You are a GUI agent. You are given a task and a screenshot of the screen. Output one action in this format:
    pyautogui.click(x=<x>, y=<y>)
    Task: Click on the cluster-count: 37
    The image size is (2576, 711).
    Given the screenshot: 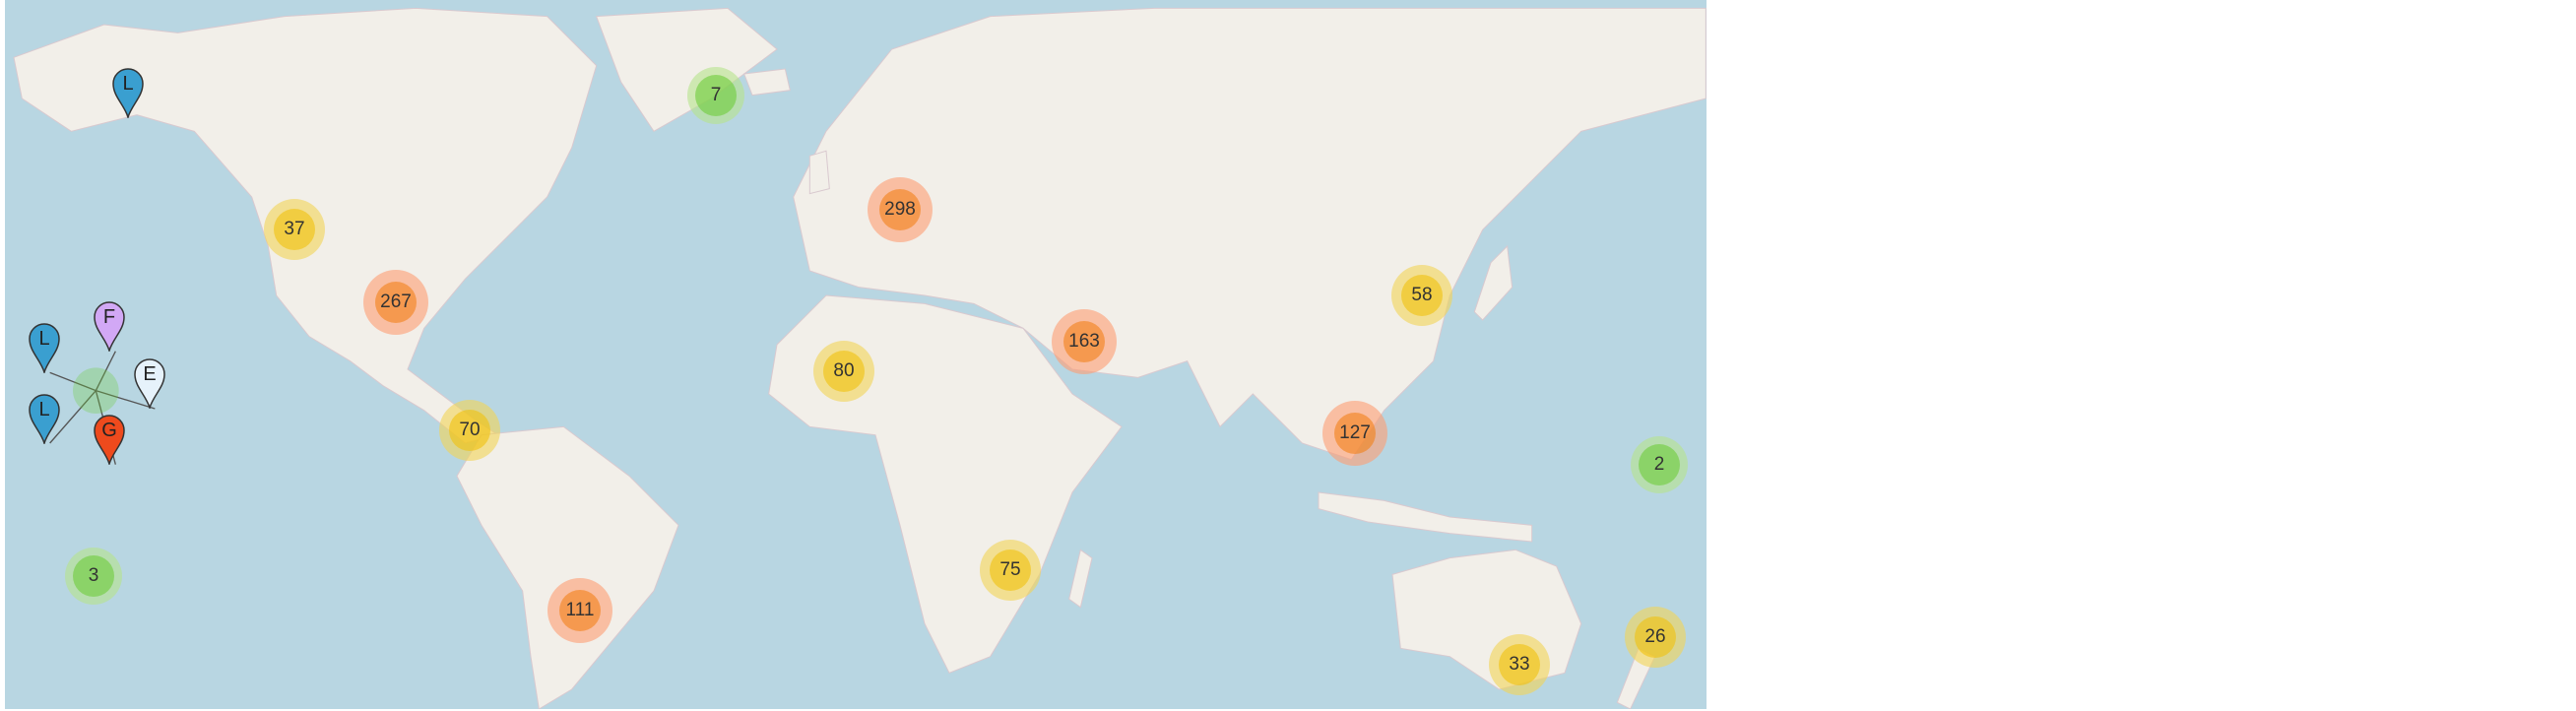 What is the action you would take?
    pyautogui.click(x=294, y=229)
    